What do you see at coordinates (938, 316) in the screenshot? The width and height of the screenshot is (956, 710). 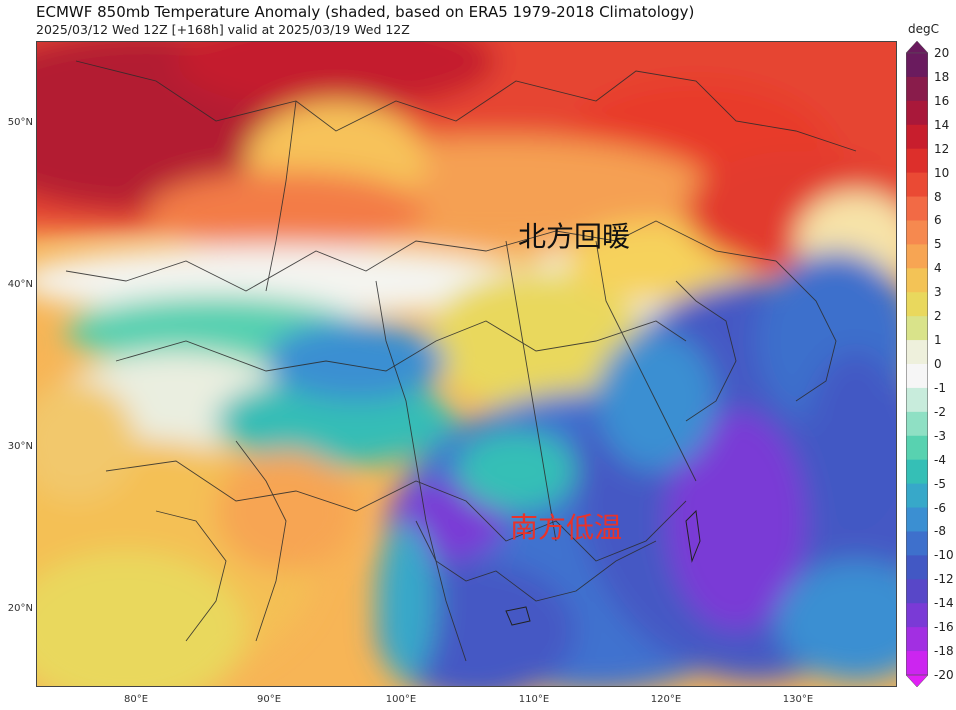 I see `colorbar-tick-label: 2` at bounding box center [938, 316].